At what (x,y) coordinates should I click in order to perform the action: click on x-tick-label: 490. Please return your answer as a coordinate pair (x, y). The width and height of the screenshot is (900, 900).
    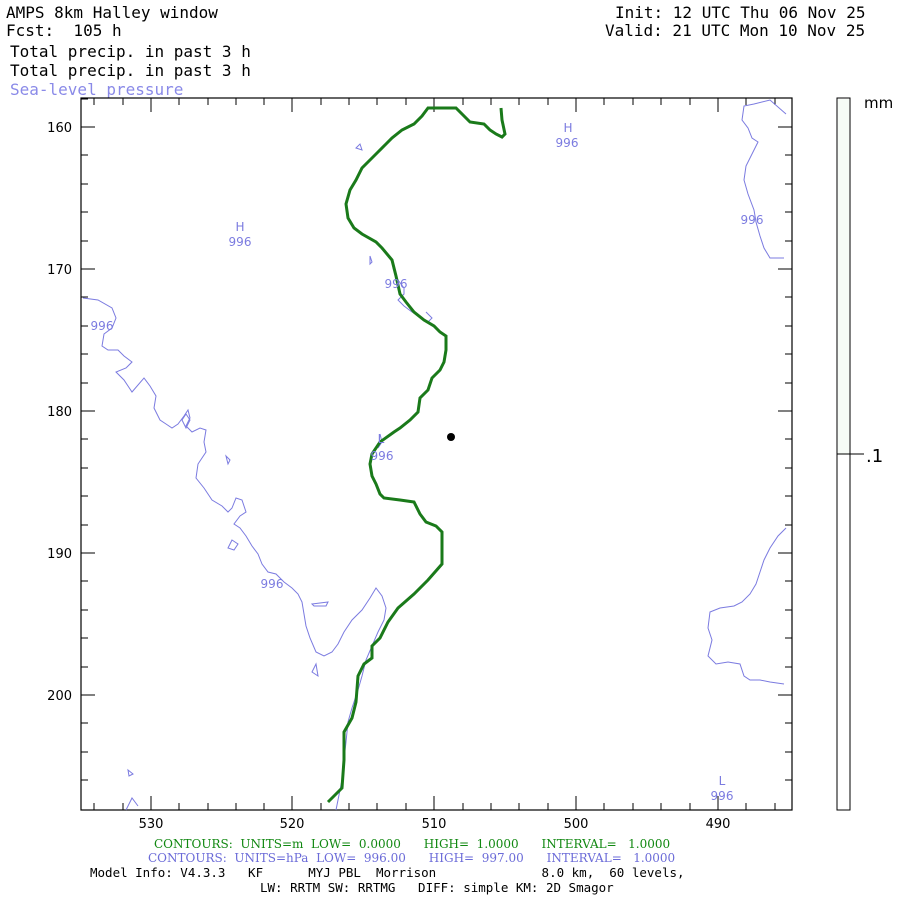
    Looking at the image, I should click on (718, 824).